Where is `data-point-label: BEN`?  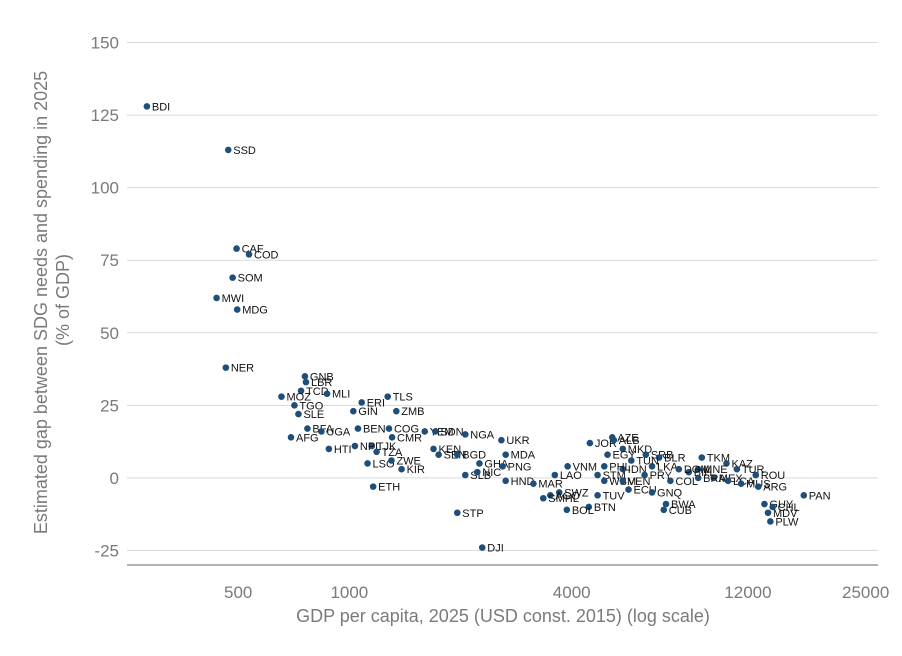
data-point-label: BEN is located at coordinates (374, 430).